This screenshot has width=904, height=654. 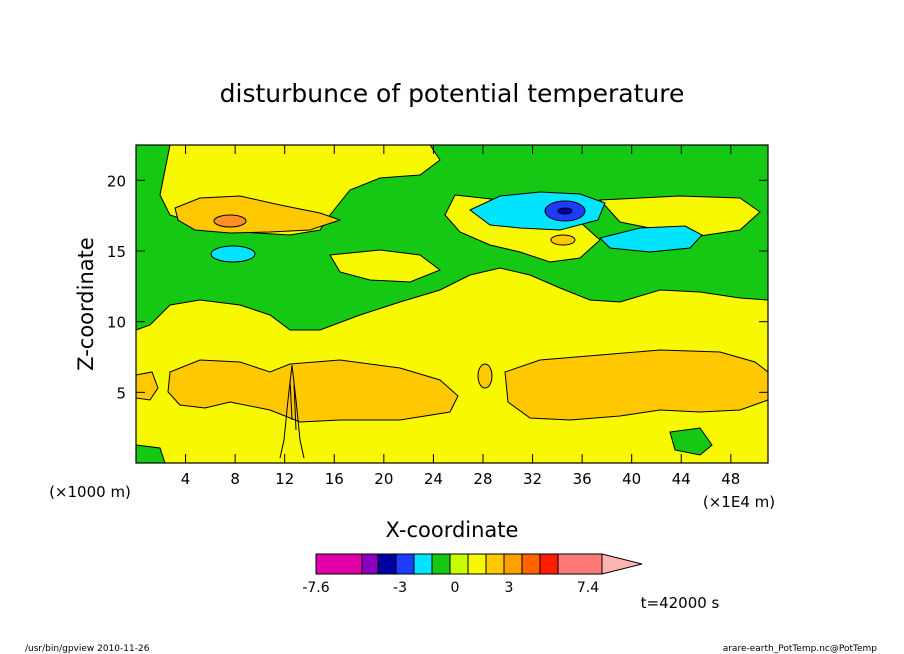 I want to click on region-orange-small, so click(x=563, y=240).